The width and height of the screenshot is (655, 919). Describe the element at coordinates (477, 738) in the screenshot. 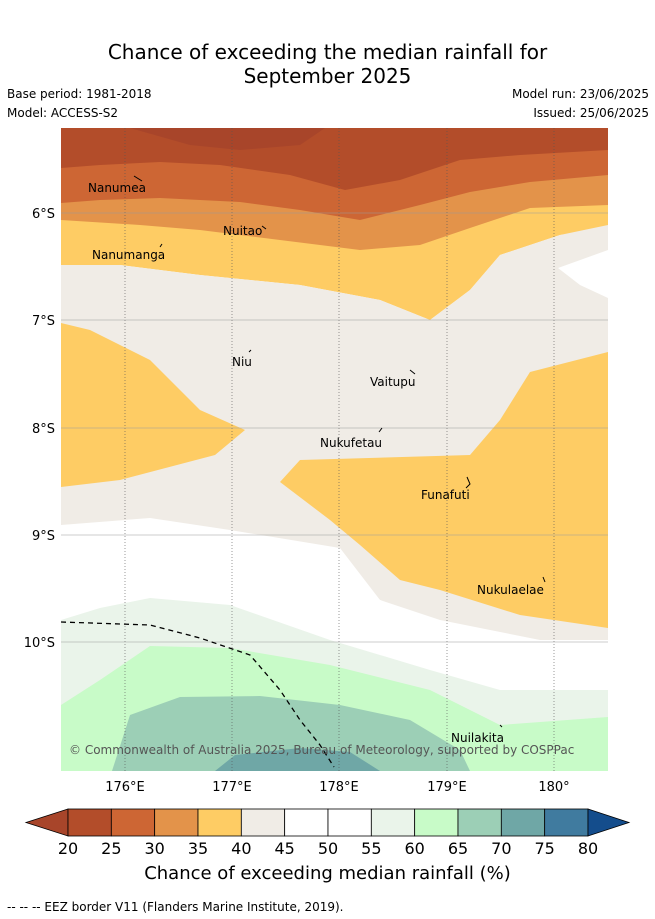

I see `place-label: Nuilakita` at that location.